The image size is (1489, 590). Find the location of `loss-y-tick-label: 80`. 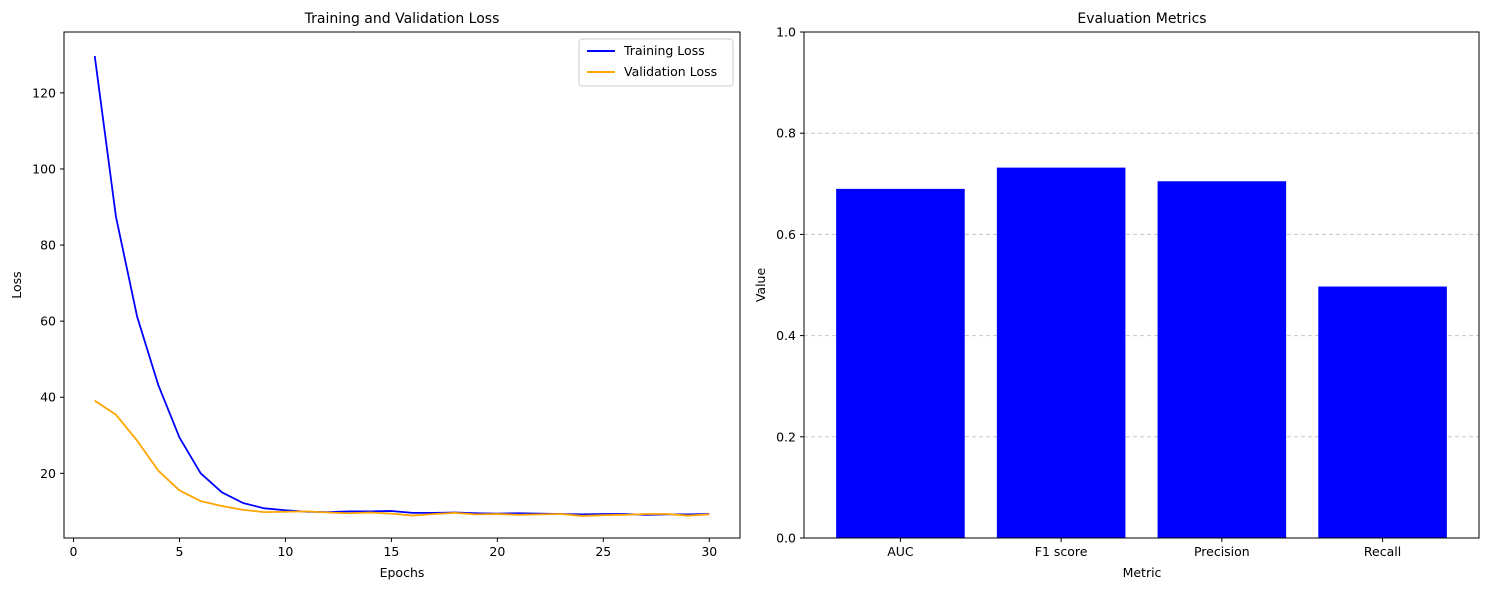

loss-y-tick-label: 80 is located at coordinates (48, 245).